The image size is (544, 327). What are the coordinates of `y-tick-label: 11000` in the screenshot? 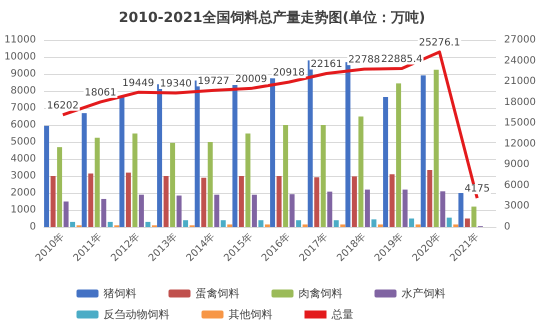 It's located at (20, 40).